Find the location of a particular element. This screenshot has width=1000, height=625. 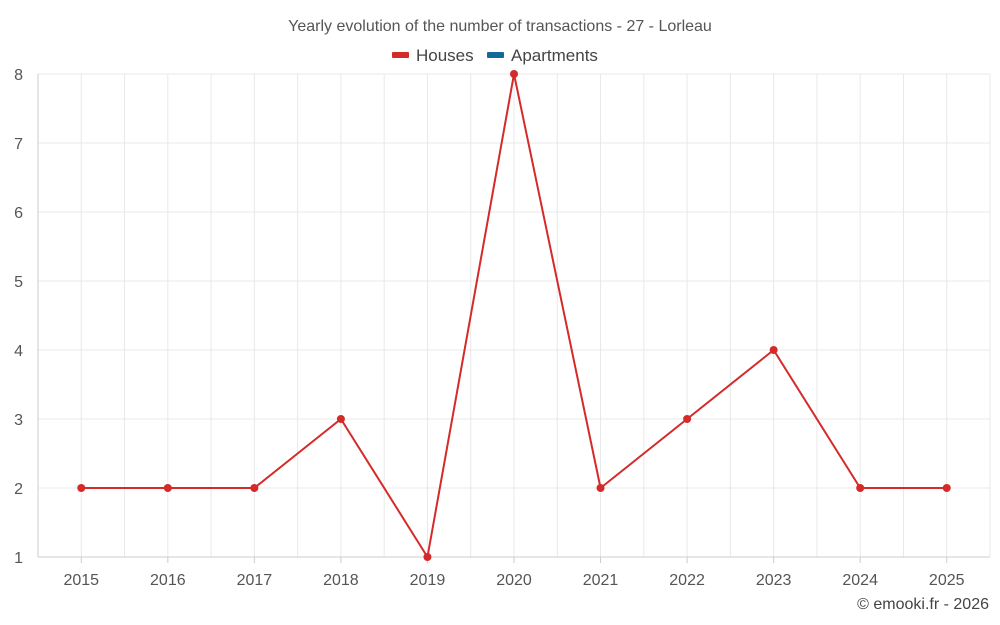

x-tick-label: 2024 is located at coordinates (860, 580).